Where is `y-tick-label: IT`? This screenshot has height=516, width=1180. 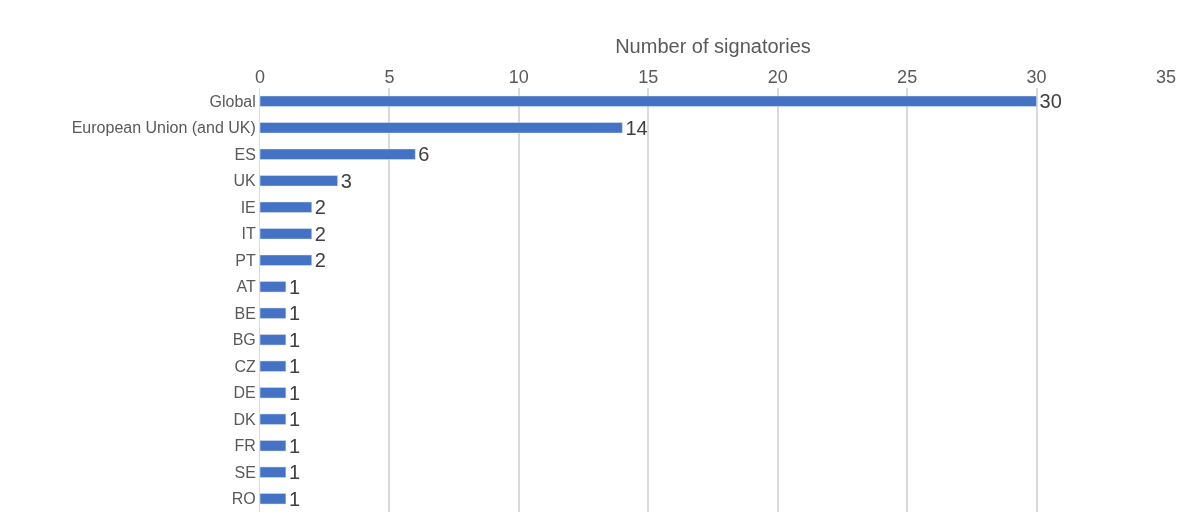
y-tick-label: IT is located at coordinates (249, 234).